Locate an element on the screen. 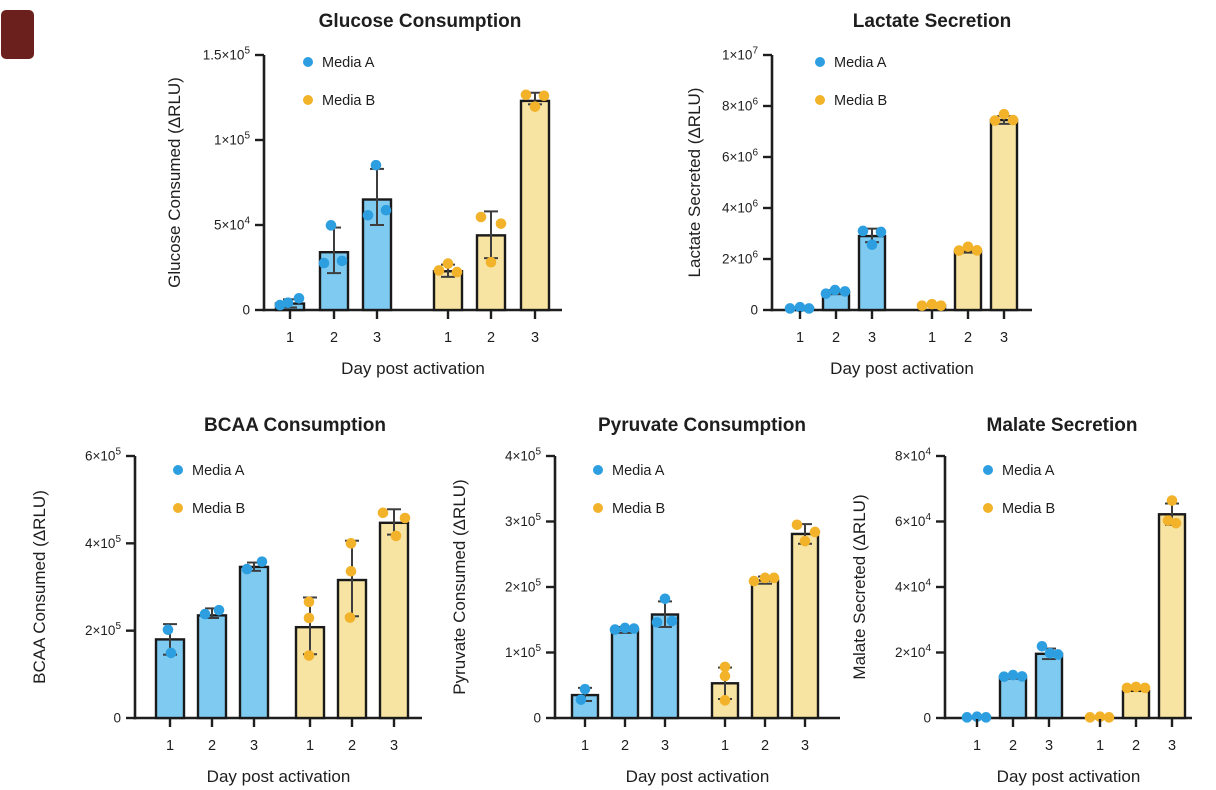  y-axis-label: Malate Secreted (ΔRLU) is located at coordinates (859, 586).